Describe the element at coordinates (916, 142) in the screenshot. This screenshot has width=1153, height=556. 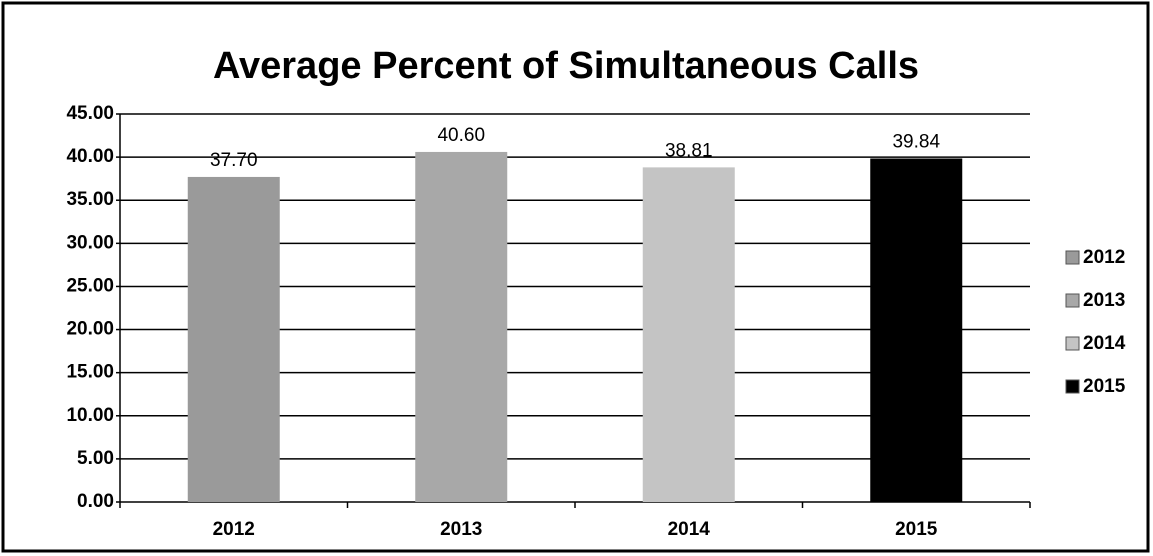
I see `data-label: 39.84` at that location.